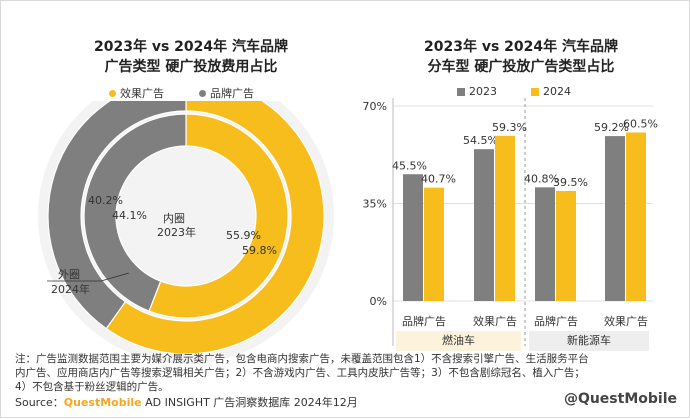 This screenshot has width=690, height=419. I want to click on footnote-line3: 4）不包含基于粉丝逻辑的广告。, so click(92, 387).